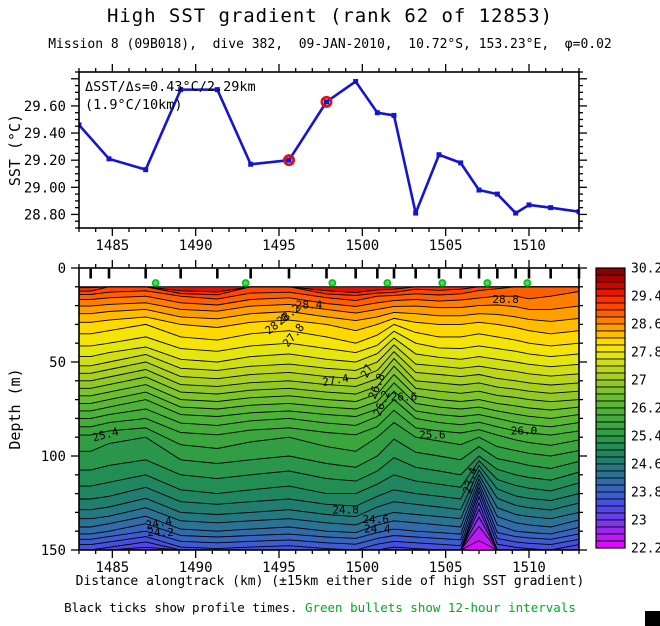 The image size is (660, 626). Describe the element at coordinates (309, 305) in the screenshot. I see `contour-label: 28.4` at that location.